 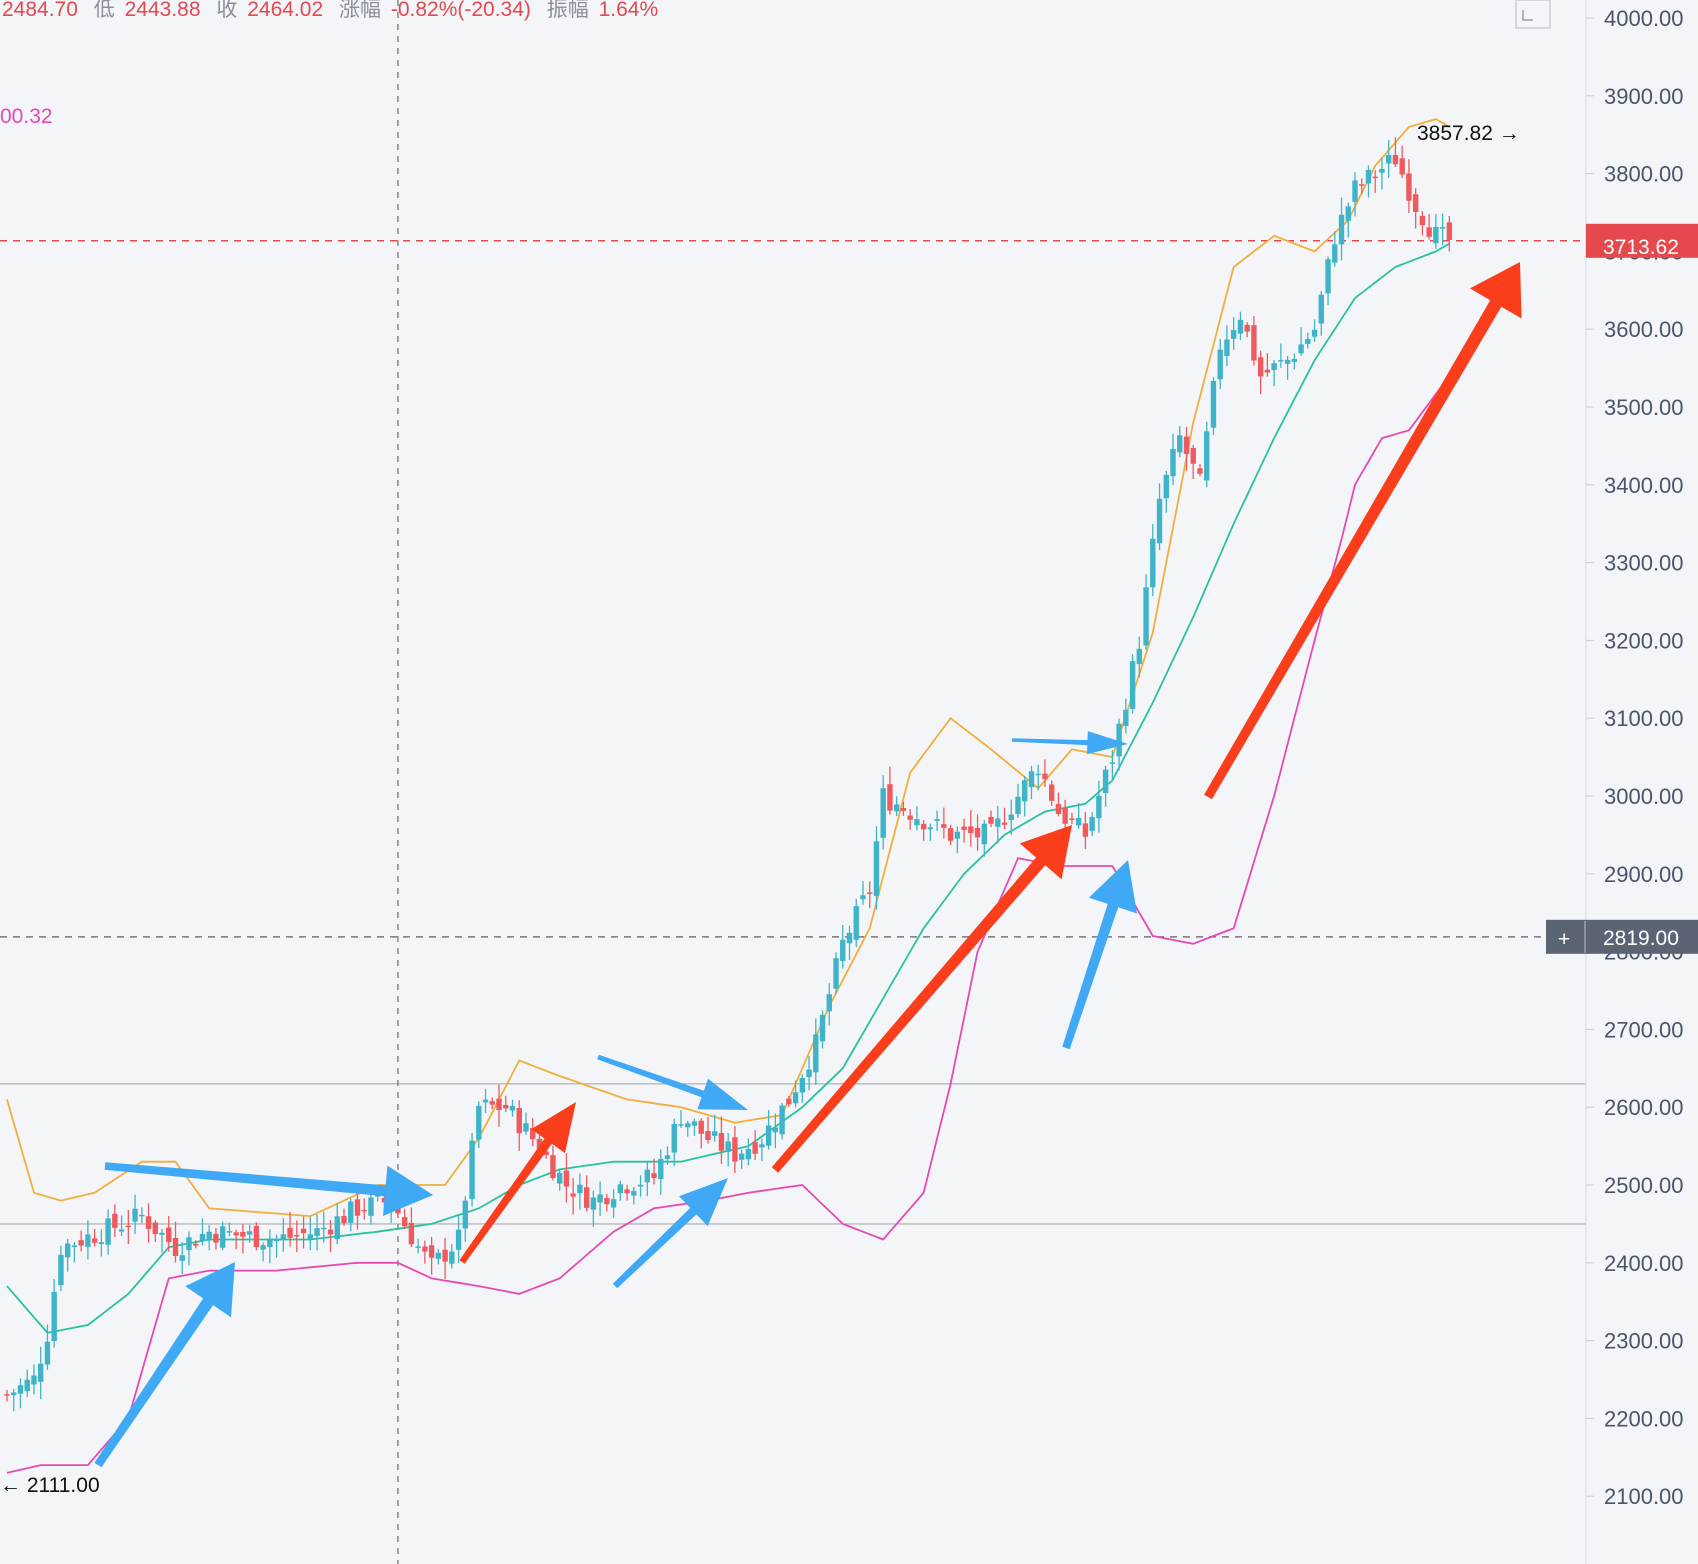 What do you see at coordinates (1644, 174) in the screenshot?
I see `y-tick-label: 3800.00` at bounding box center [1644, 174].